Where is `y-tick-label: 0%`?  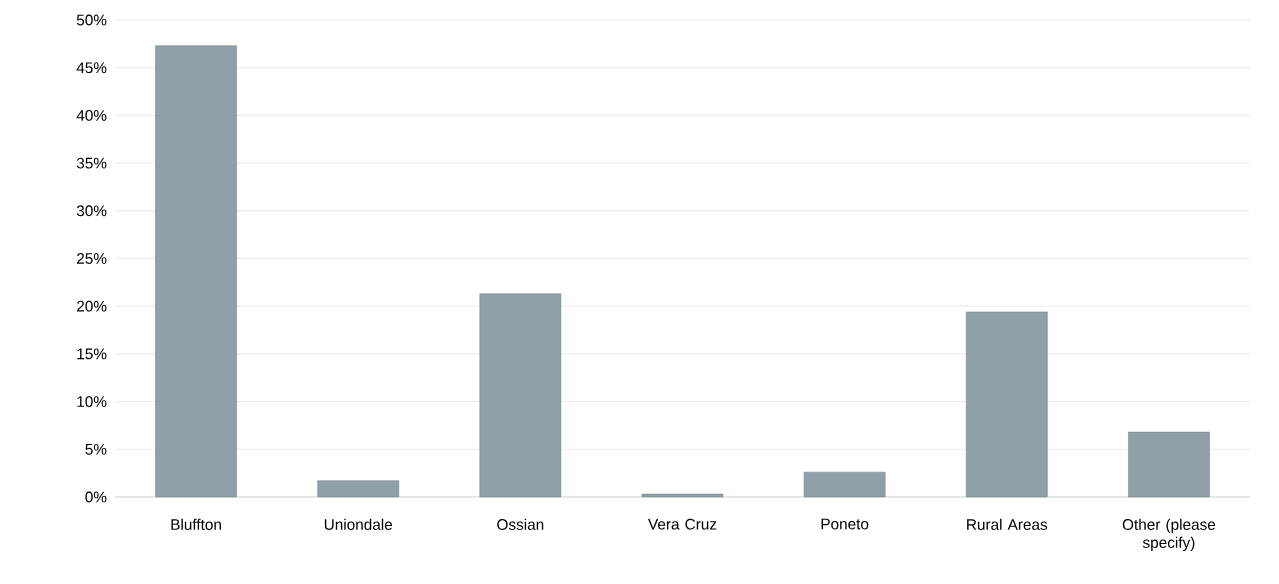
y-tick-label: 0% is located at coordinates (96, 497).